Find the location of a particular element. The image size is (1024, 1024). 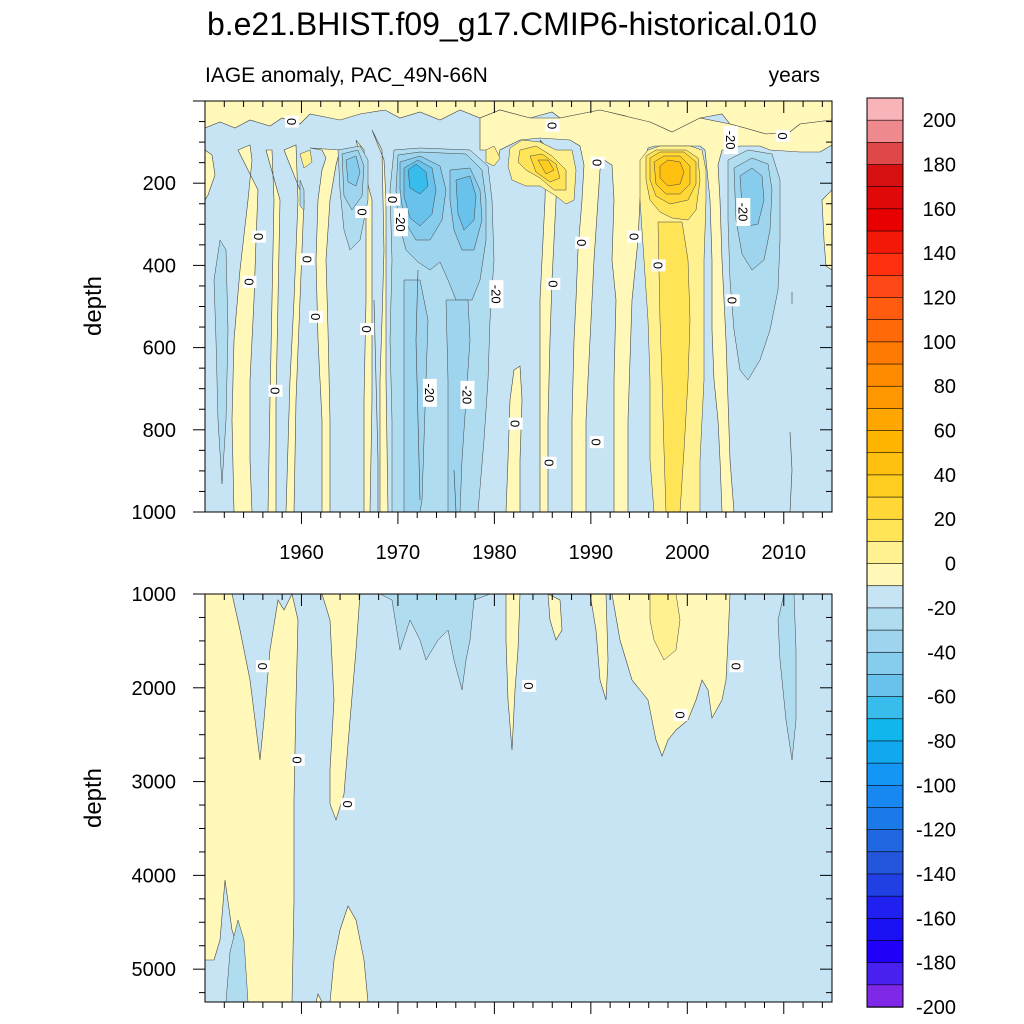

upper-right-label: years is located at coordinates (794, 75).